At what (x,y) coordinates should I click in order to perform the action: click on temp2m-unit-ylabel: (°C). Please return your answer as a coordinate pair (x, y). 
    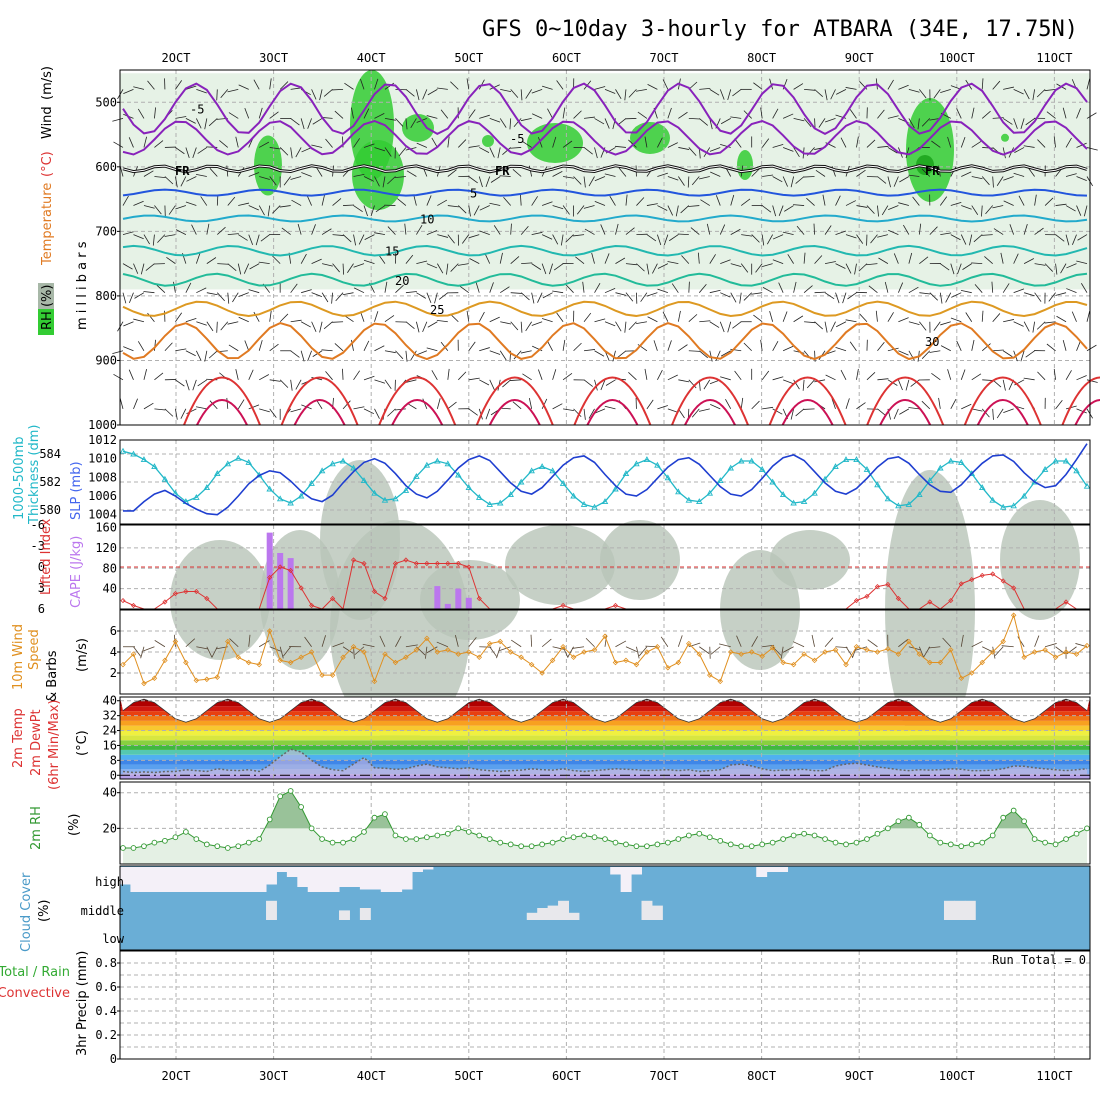
    Looking at the image, I should click on (82, 743).